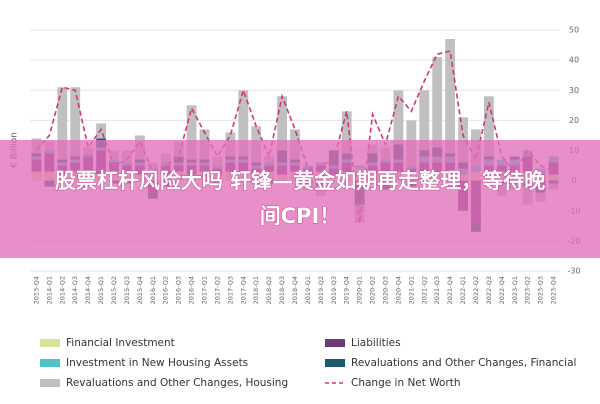 The width and height of the screenshot is (600, 404). I want to click on y-tick-label: 50, so click(574, 30).